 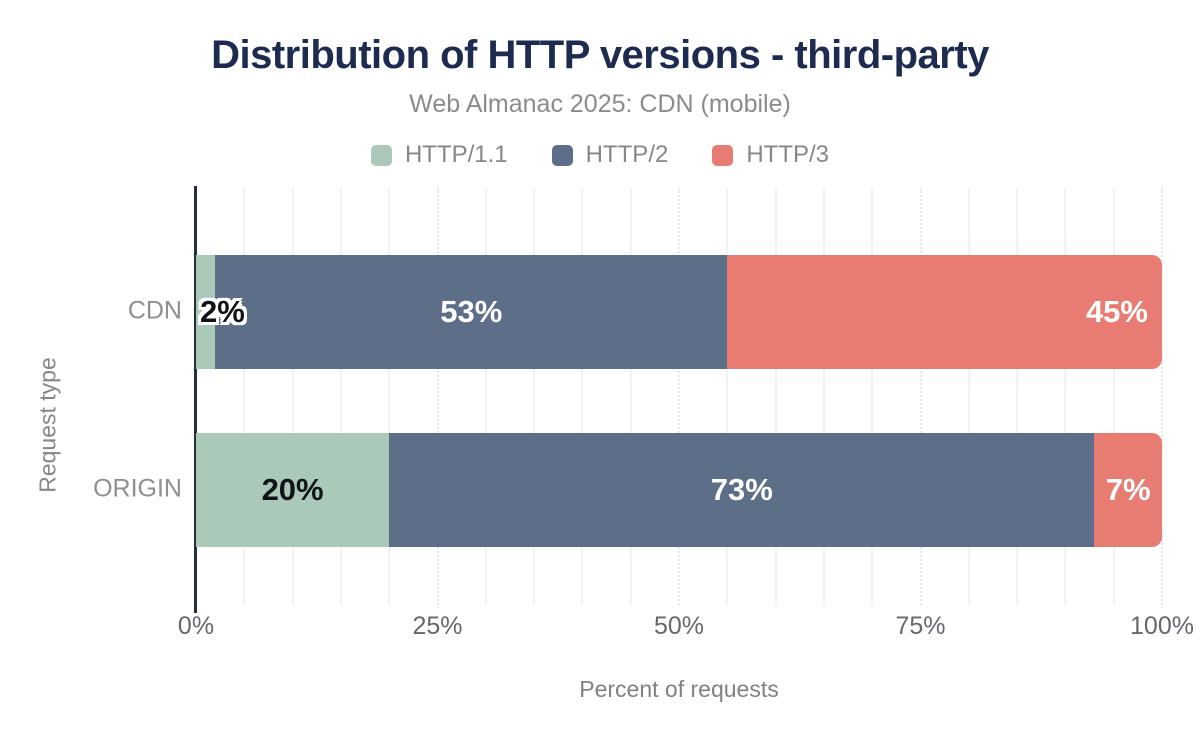 I want to click on x-tick-label-0: 0%, so click(x=196, y=626).